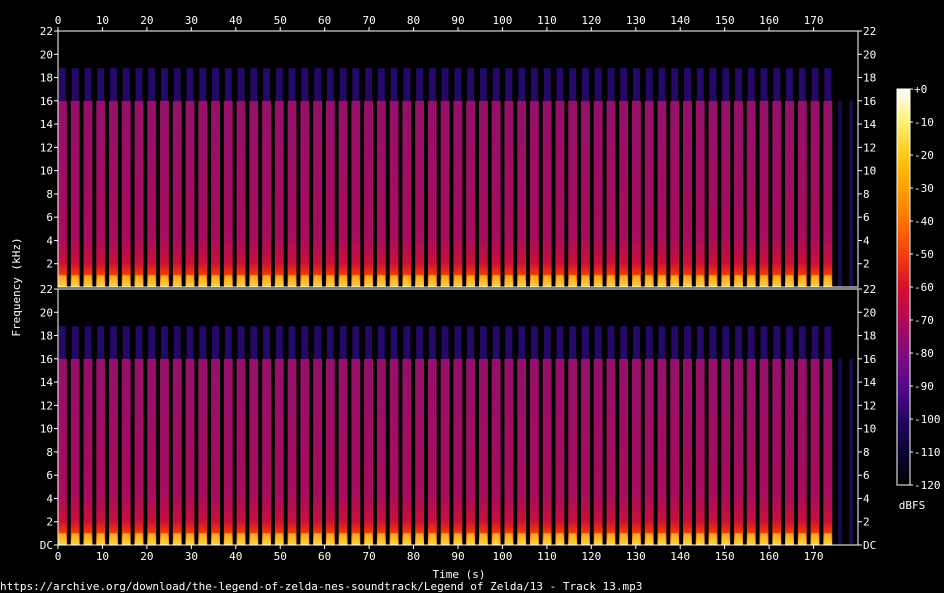  What do you see at coordinates (924, 320) in the screenshot?
I see `colorbar-tick-label: -70` at bounding box center [924, 320].